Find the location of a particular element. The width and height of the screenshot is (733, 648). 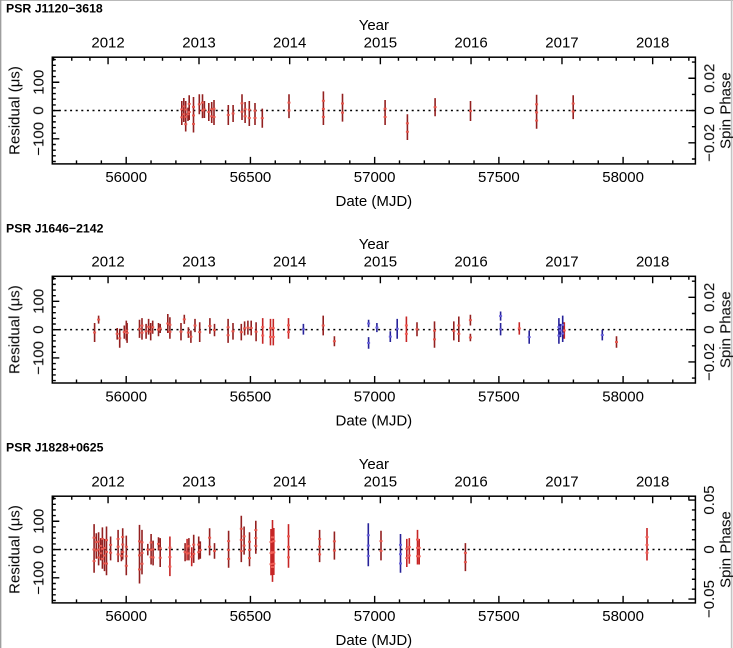

svg-text: PSR J1646−2142 is located at coordinates (55, 228).